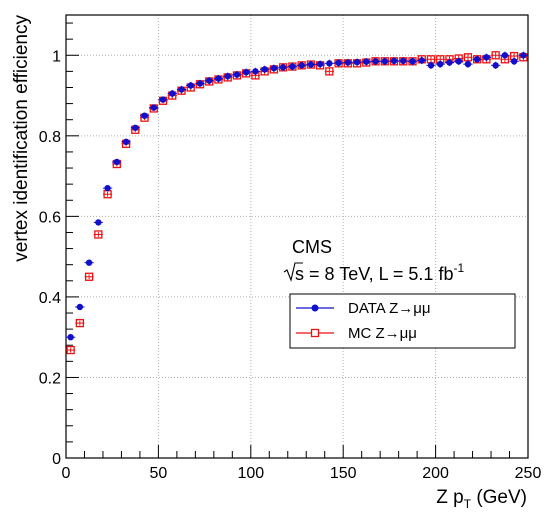 The width and height of the screenshot is (544, 516). Describe the element at coordinates (66, 473) in the screenshot. I see `x-tick-label: 0` at that location.